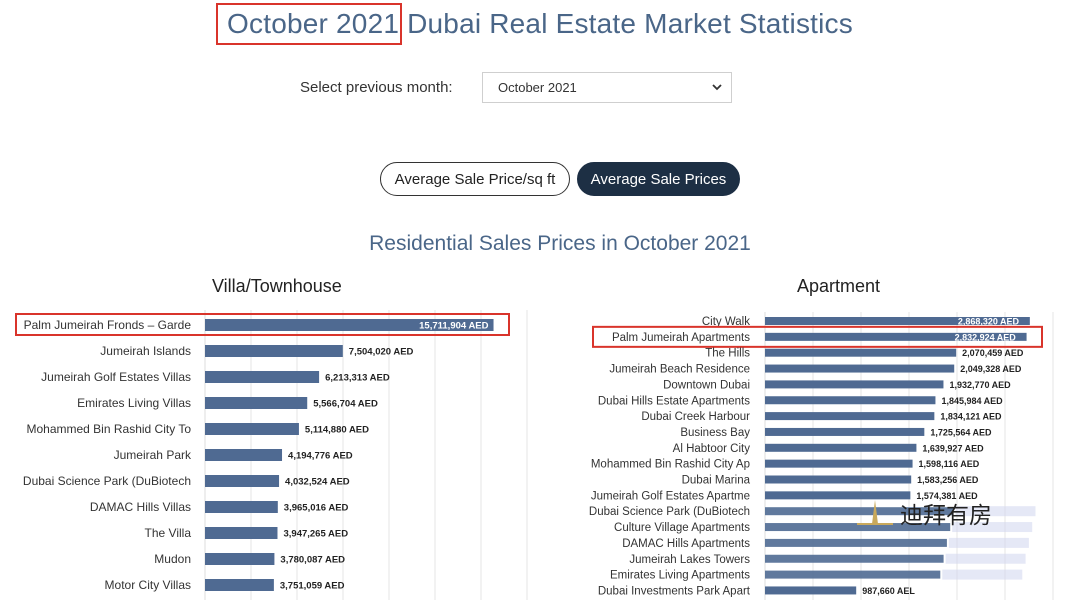  I want to click on villa-highlight-box, so click(262, 324).